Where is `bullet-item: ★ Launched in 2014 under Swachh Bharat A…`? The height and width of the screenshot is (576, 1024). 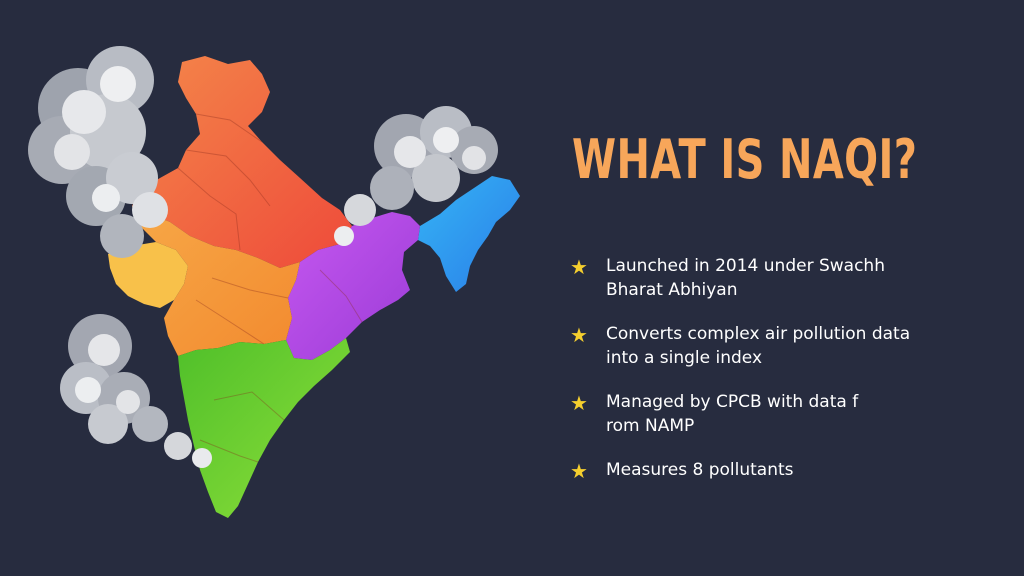 bullet-item: ★ Launched in 2014 under Swachh Bharat A… is located at coordinates (790, 278).